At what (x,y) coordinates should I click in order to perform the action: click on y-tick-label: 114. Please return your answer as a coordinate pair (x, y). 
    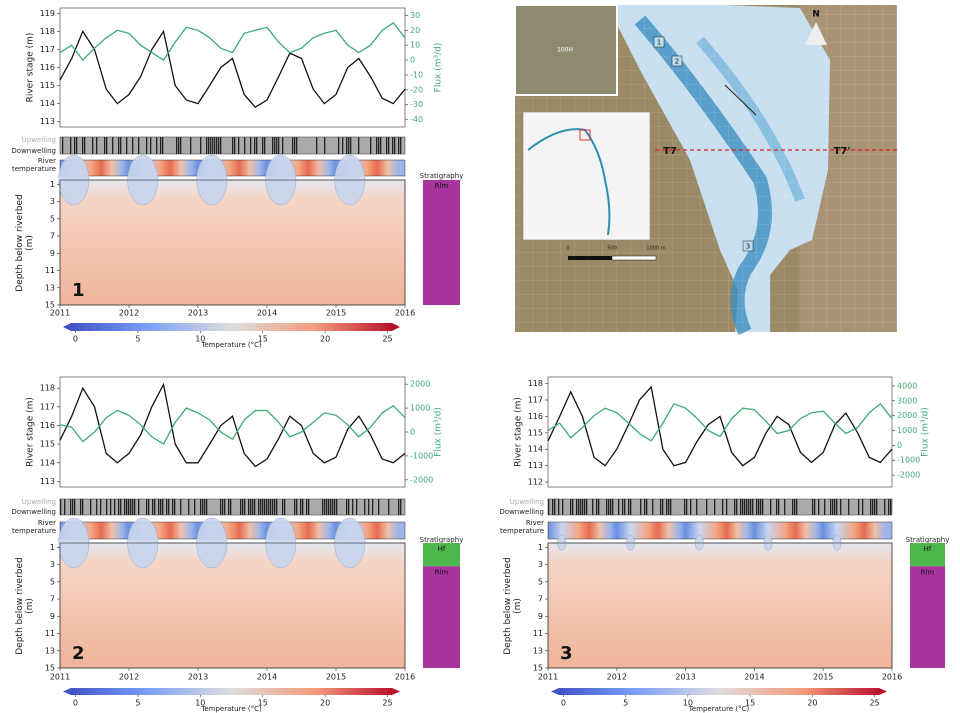
    Looking at the image, I should click on (535, 449).